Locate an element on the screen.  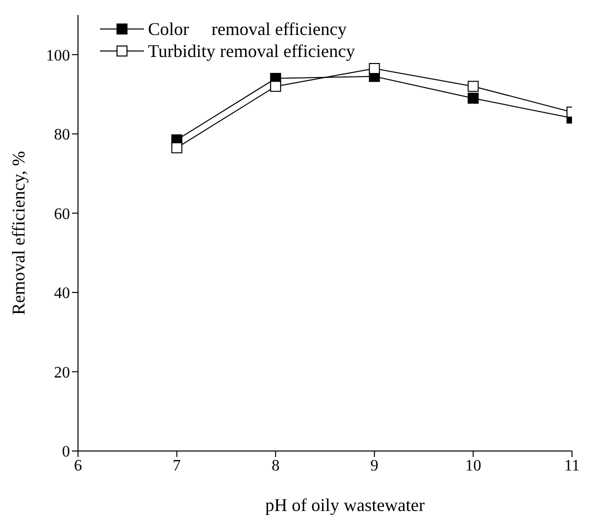
y-tick-label: 40 is located at coordinates (62, 293).